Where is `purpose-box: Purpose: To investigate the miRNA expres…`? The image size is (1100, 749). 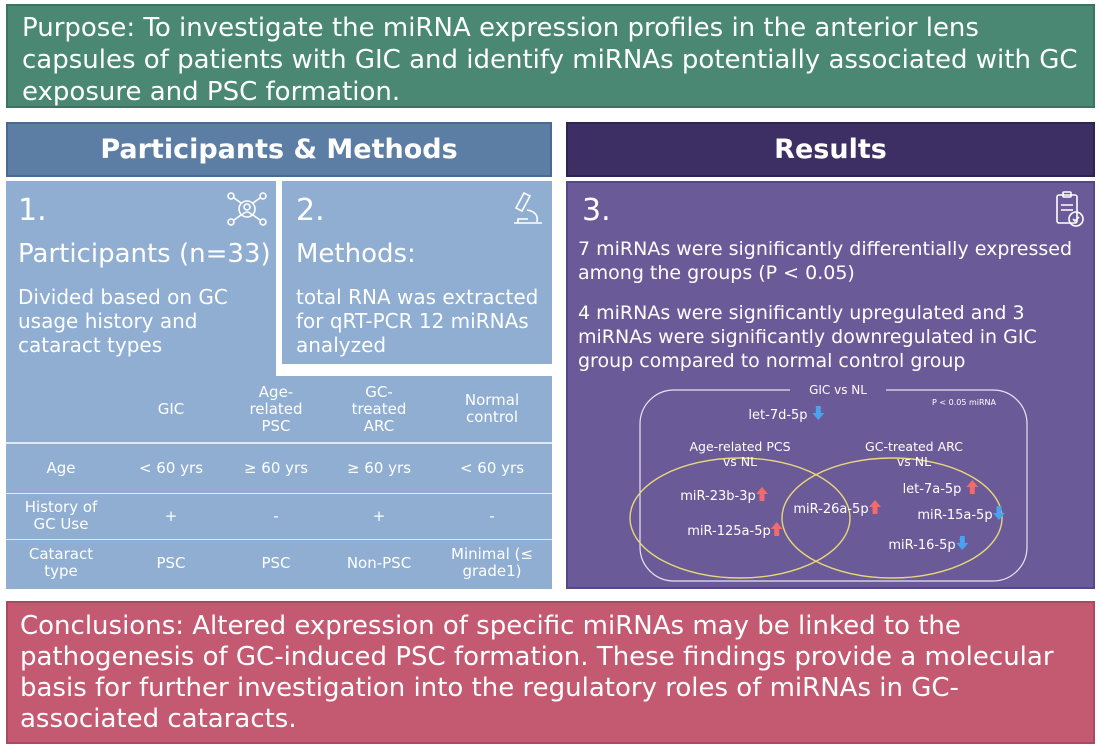
purpose-box: Purpose: To investigate the miRNA expres… is located at coordinates (550, 56).